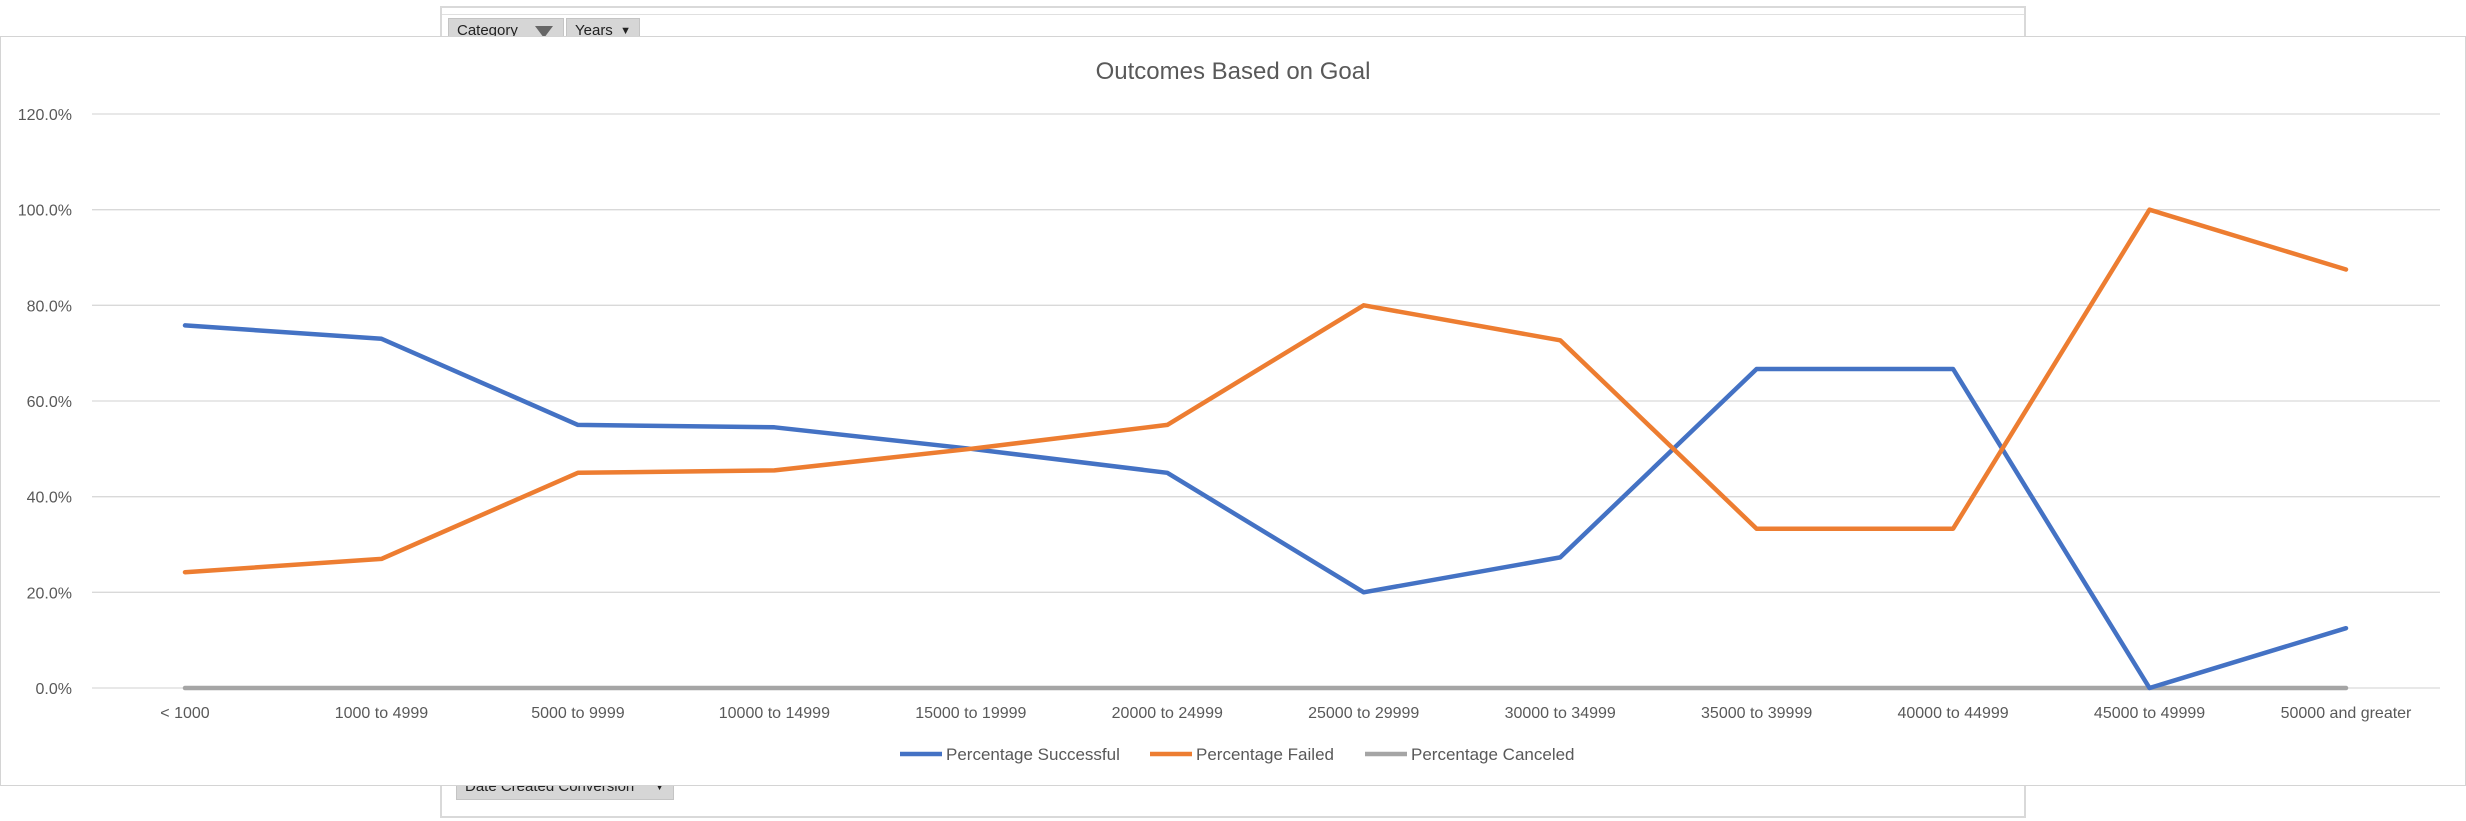 This screenshot has width=2466, height=821. I want to click on x-tick-label: 25000 to 29999, so click(1363, 713).